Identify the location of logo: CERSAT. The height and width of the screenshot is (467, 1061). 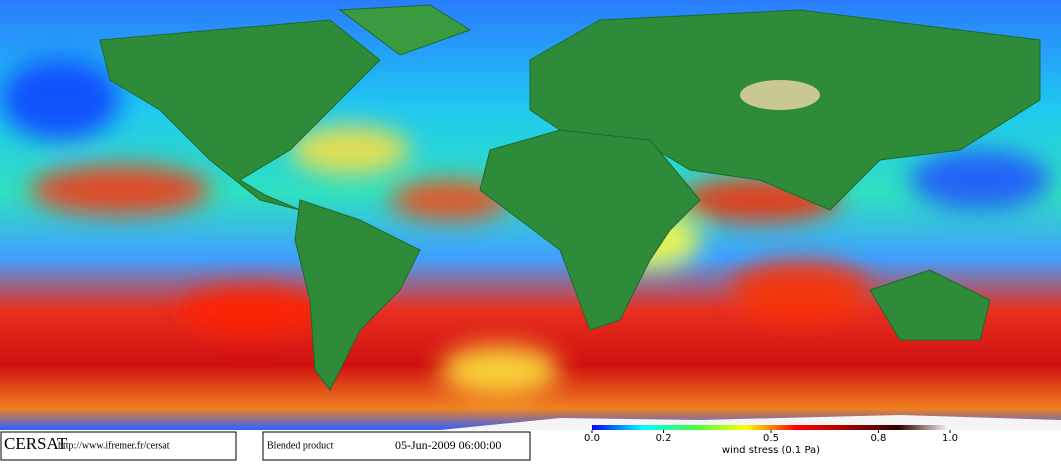
(36, 443).